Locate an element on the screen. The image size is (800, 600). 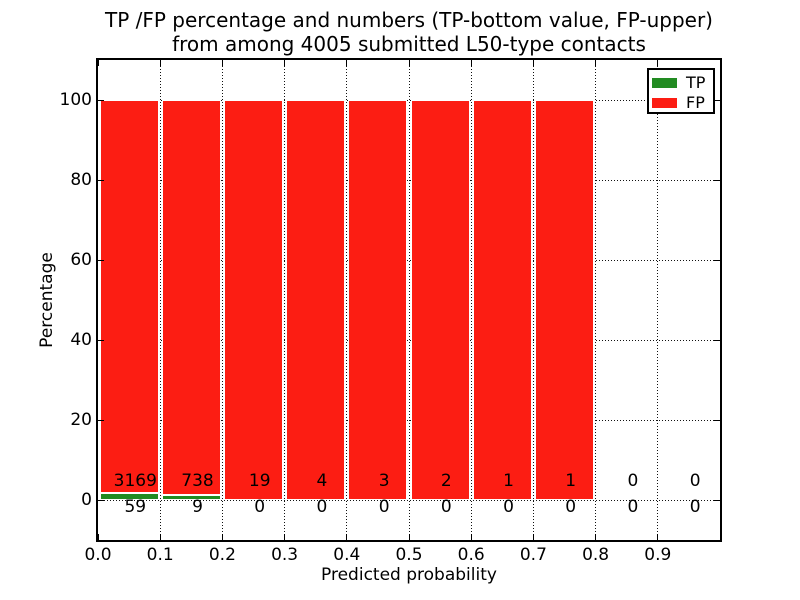
y-tick-label: 40 is located at coordinates (81, 340).